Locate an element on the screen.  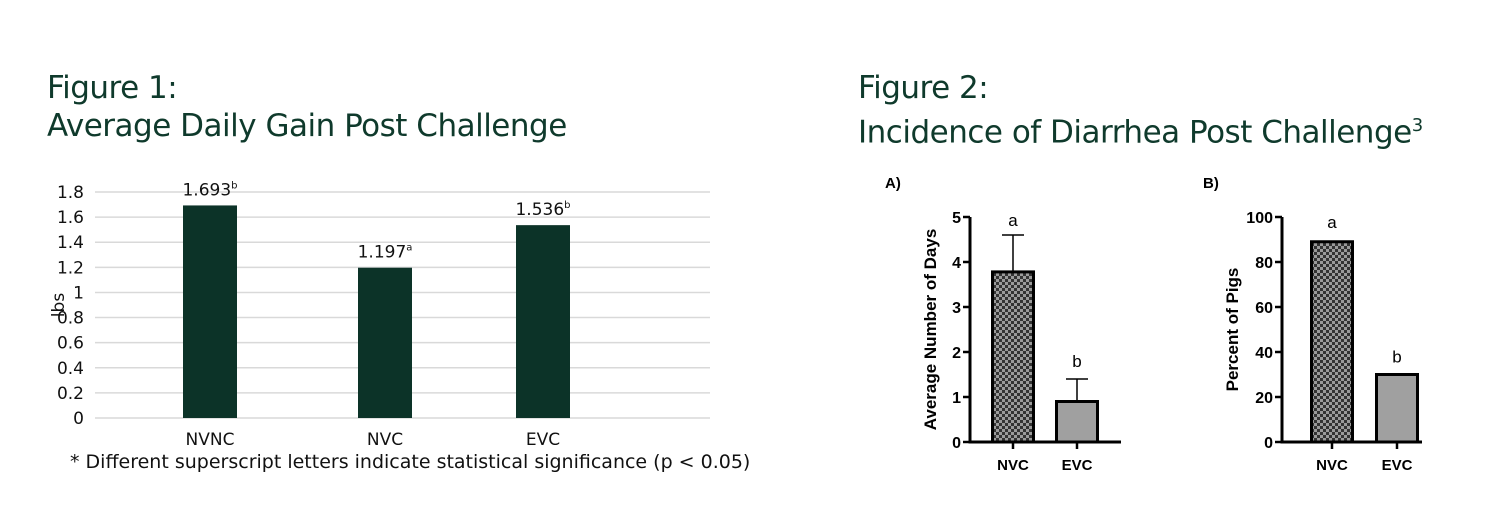
x-tick-label: NVNC is located at coordinates (210, 440).